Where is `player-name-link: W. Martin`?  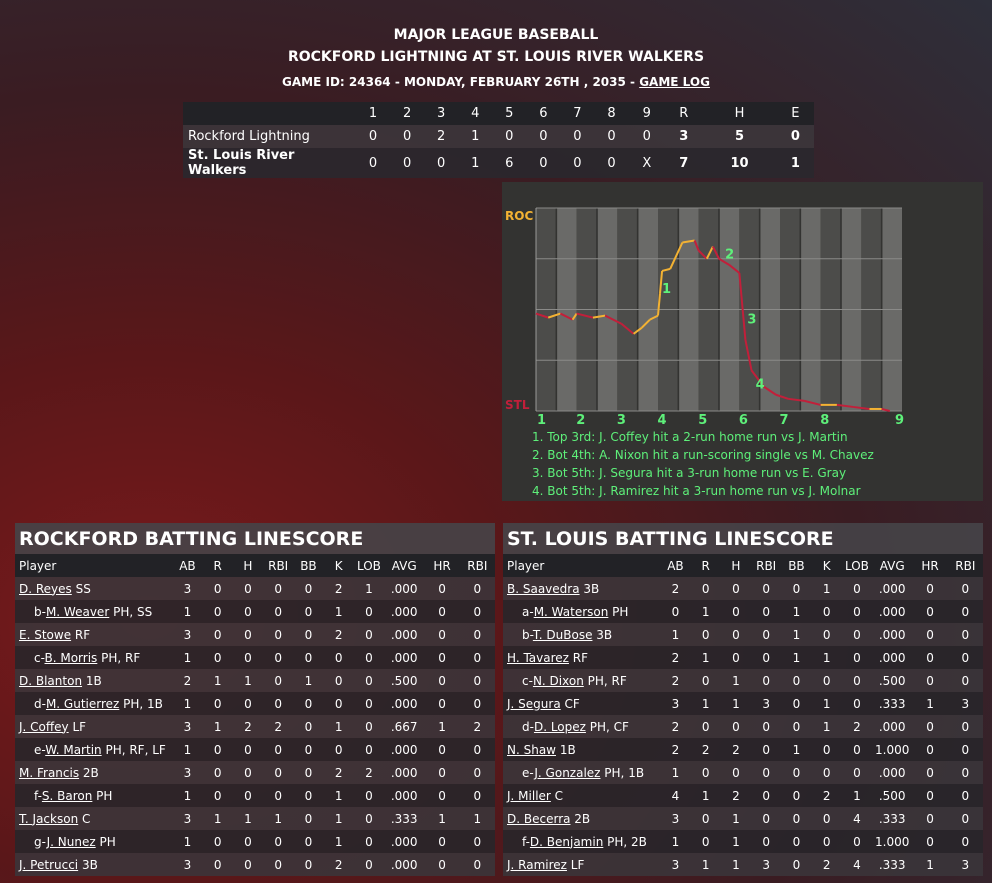
player-name-link: W. Martin is located at coordinates (73, 749).